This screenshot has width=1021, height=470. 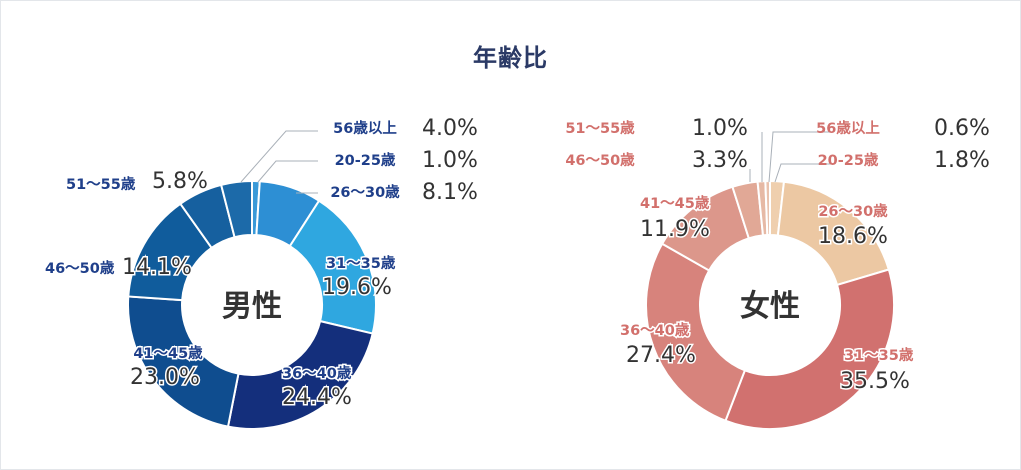 What do you see at coordinates (875, 381) in the screenshot?
I see `value-label: 35.5%` at bounding box center [875, 381].